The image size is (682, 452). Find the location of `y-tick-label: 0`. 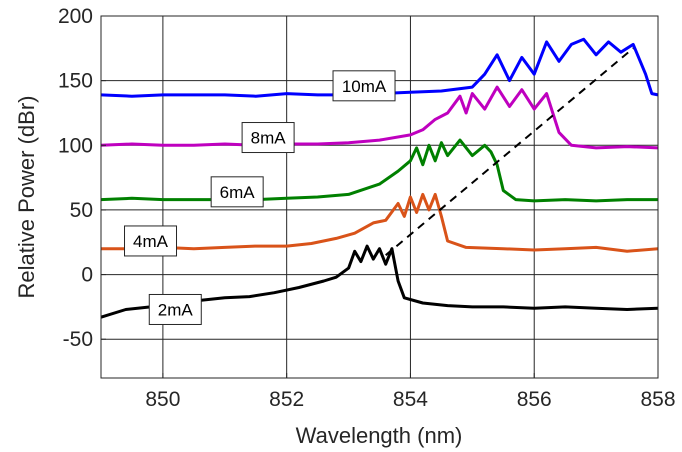

y-tick-label: 0 is located at coordinates (87, 275).